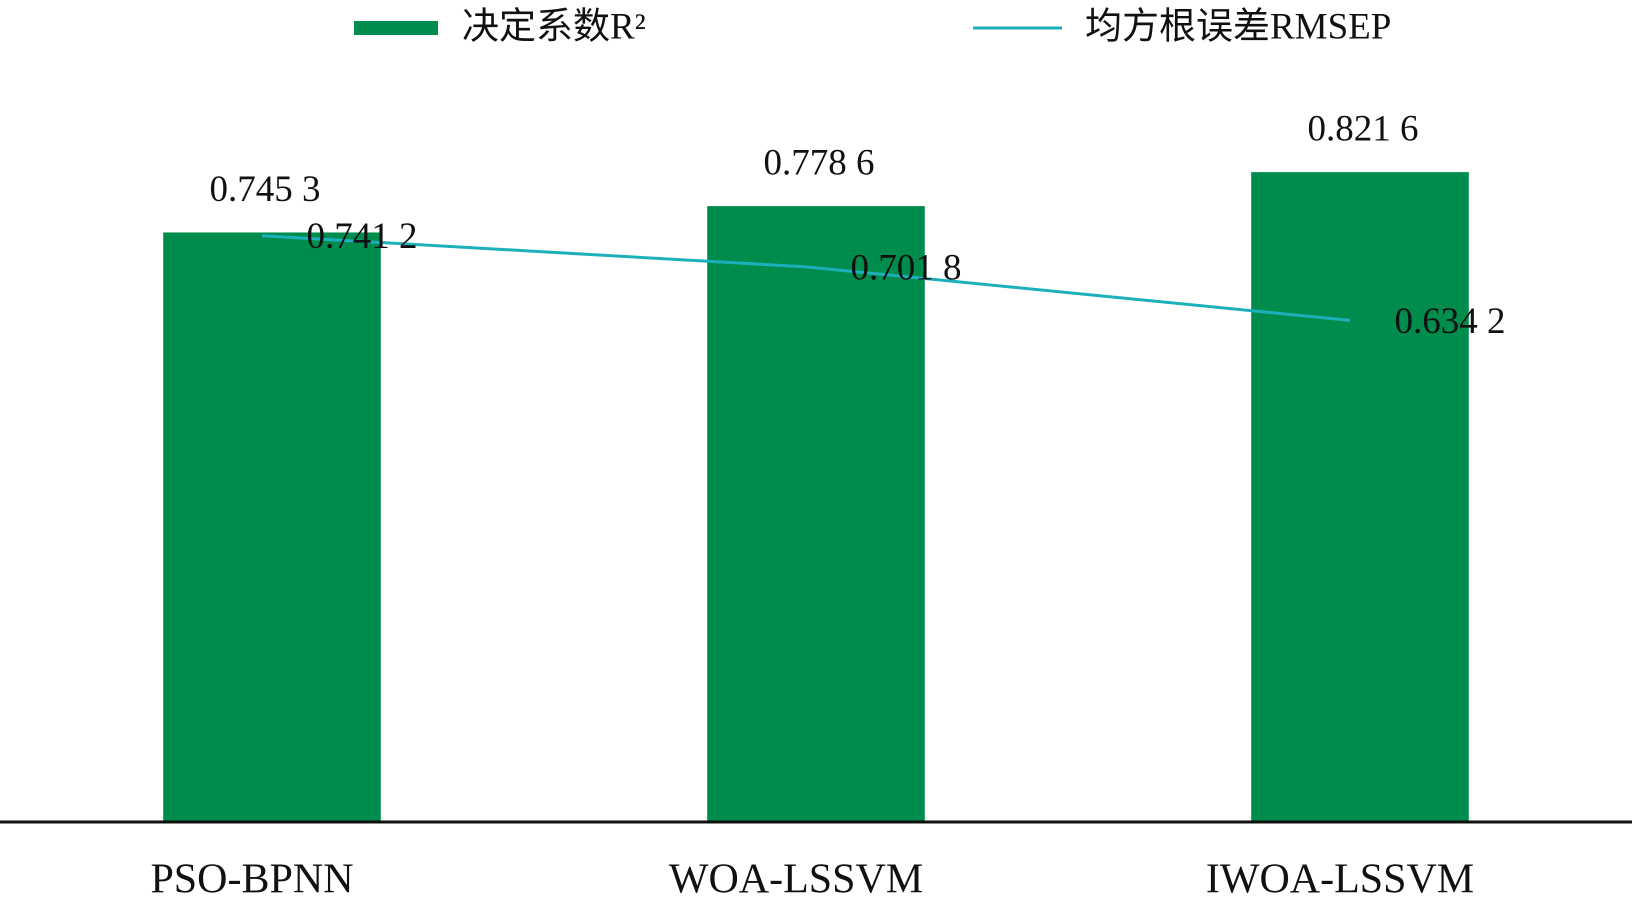 This screenshot has width=1632, height=914. What do you see at coordinates (1340, 880) in the screenshot?
I see `x-tick-label: IWOA-LSSVM` at bounding box center [1340, 880].